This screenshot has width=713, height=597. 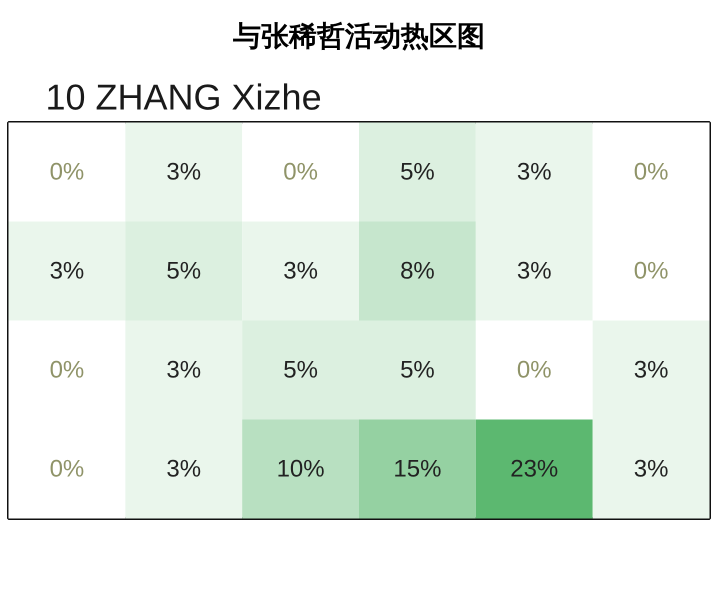 What do you see at coordinates (300, 469) in the screenshot?
I see `data-label: 10%` at bounding box center [300, 469].